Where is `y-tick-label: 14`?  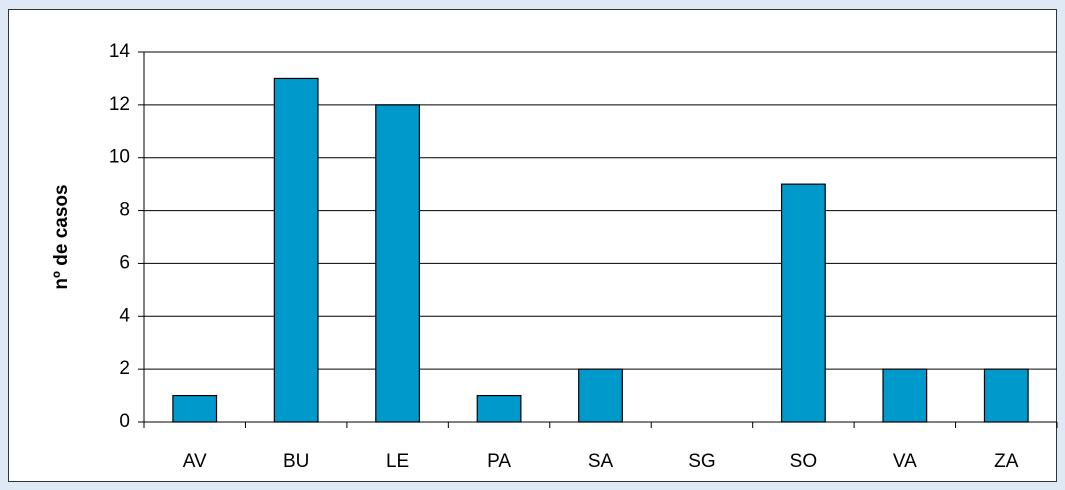 y-tick-label: 14 is located at coordinates (120, 51).